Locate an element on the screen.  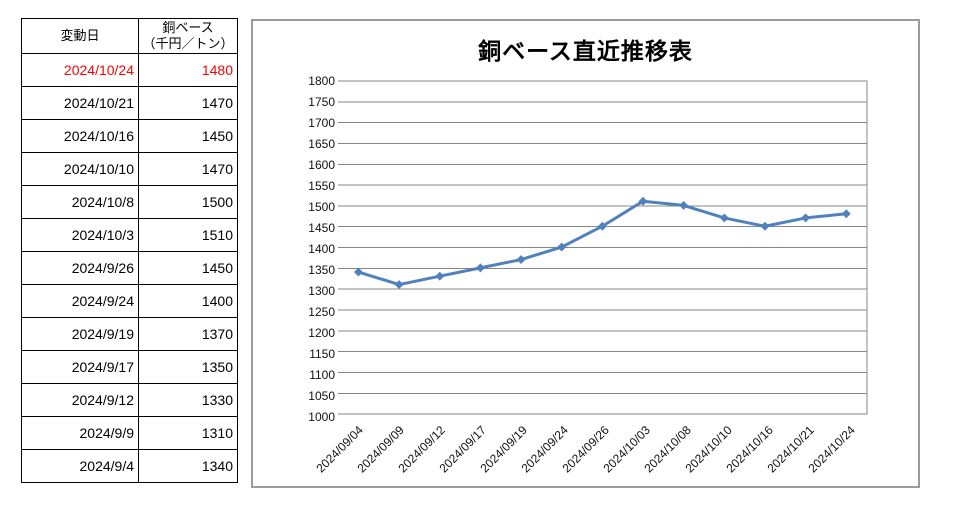
y-axis-label: 1050 is located at coordinates (321, 396).